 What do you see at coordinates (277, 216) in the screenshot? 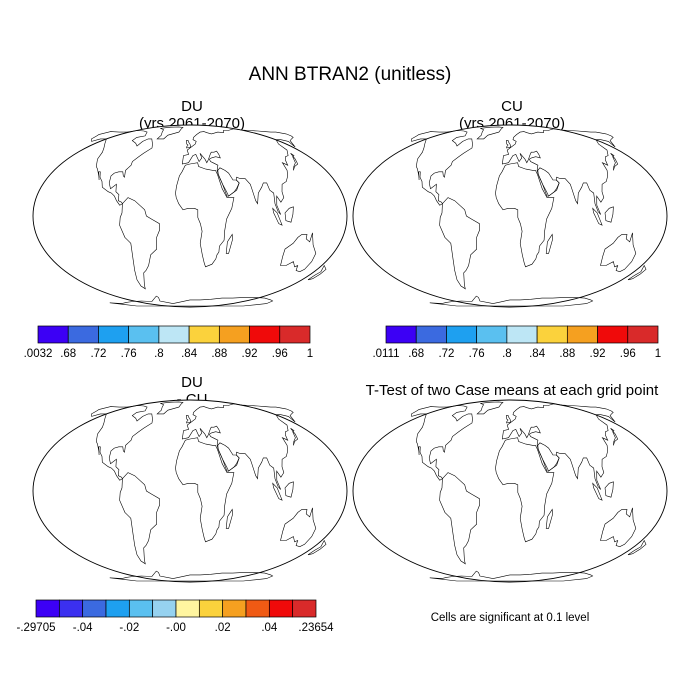
I see `coast-sumatra-du` at bounding box center [277, 216].